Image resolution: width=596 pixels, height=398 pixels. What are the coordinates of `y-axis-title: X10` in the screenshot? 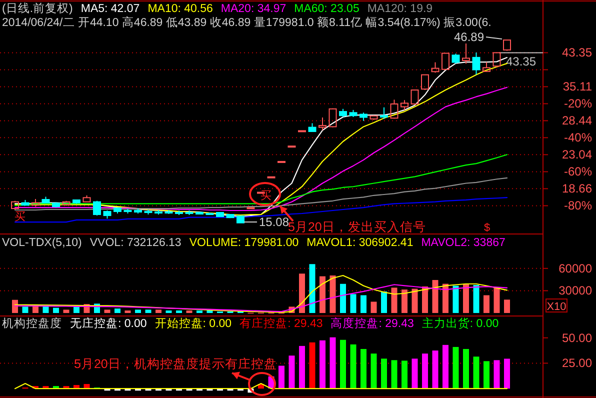 It's located at (556, 307).